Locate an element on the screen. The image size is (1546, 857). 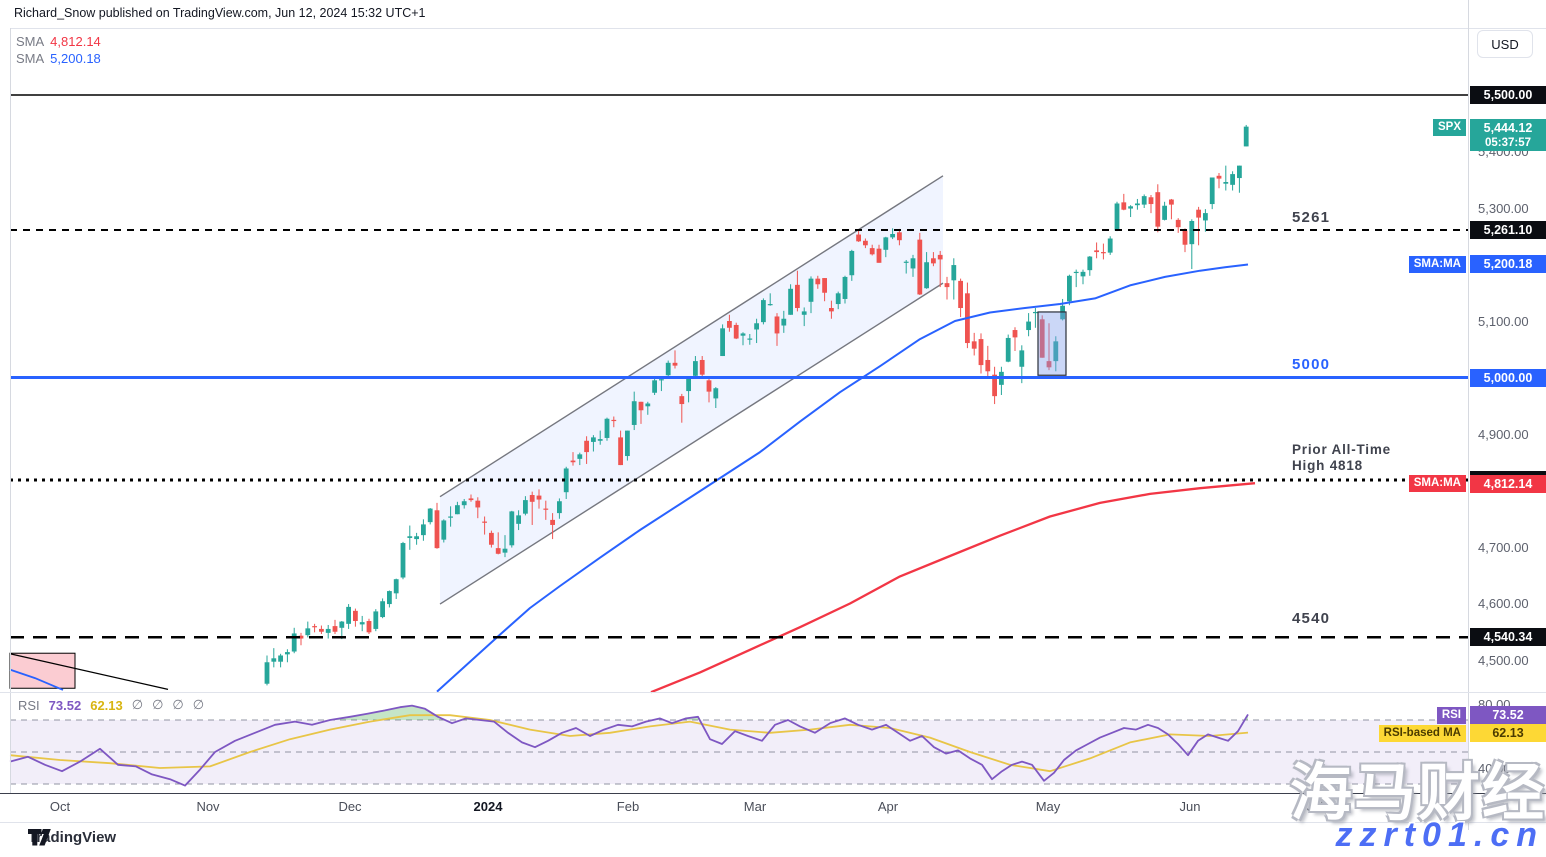
descending-trendline is located at coordinates (89, 672).